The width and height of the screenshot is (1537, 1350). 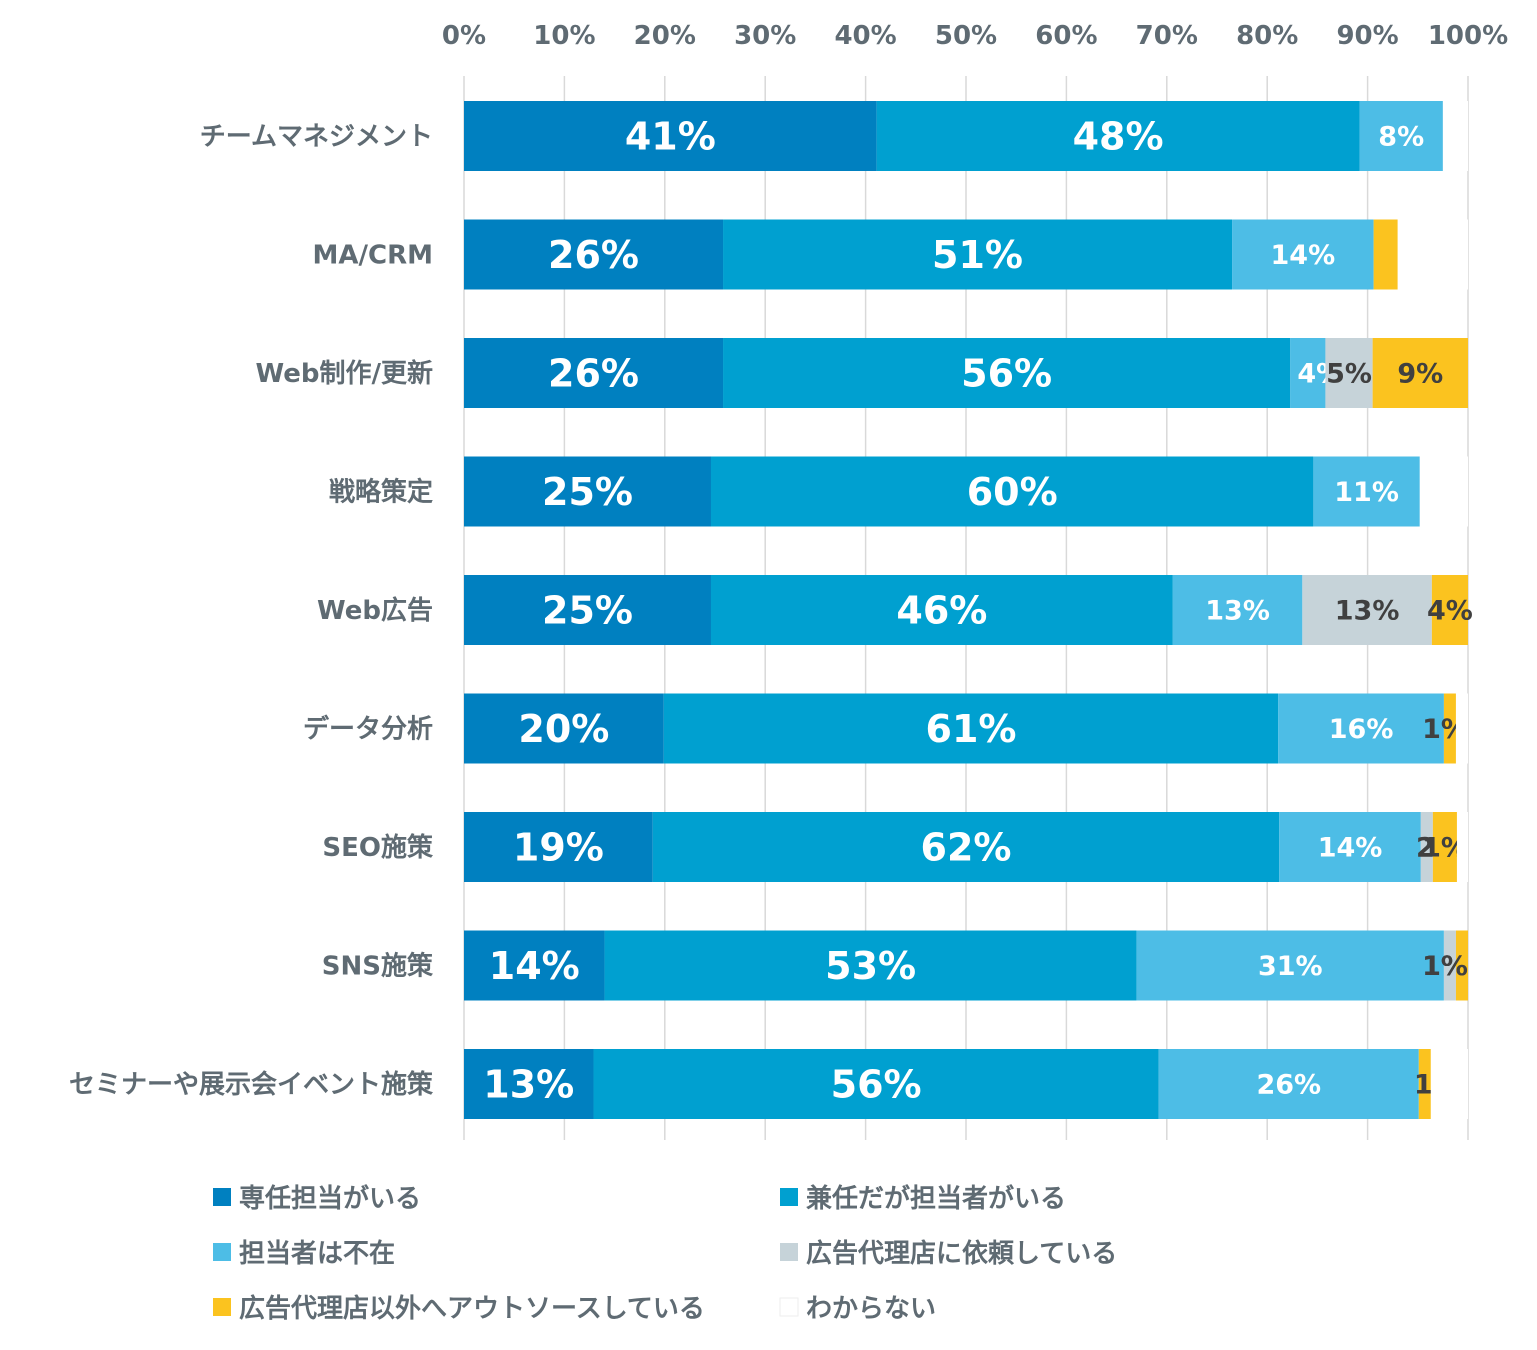 I want to click on x-tick-label: 90%, so click(x=1367, y=36).